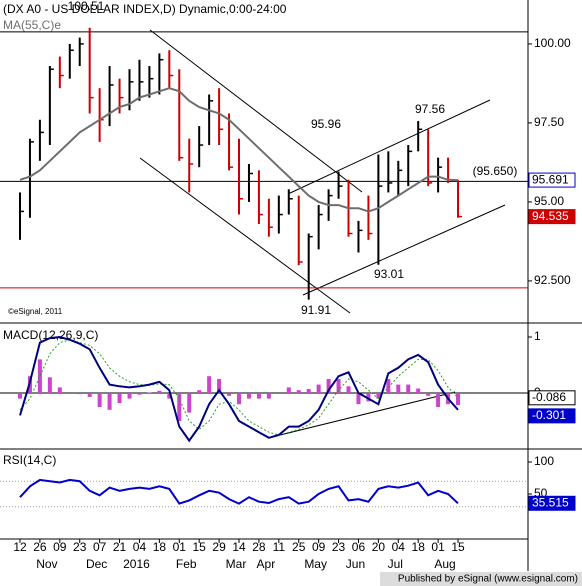 This screenshot has height=586, width=582. I want to click on y-tick-label: 95.00, so click(549, 201).